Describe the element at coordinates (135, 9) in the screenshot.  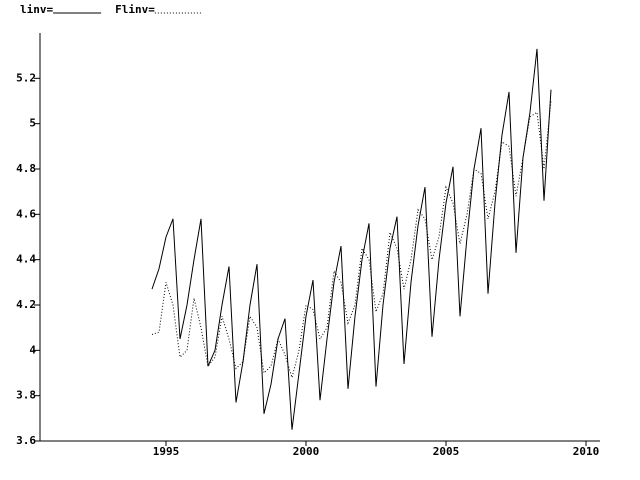
I see `legend-label: Flinv=` at that location.